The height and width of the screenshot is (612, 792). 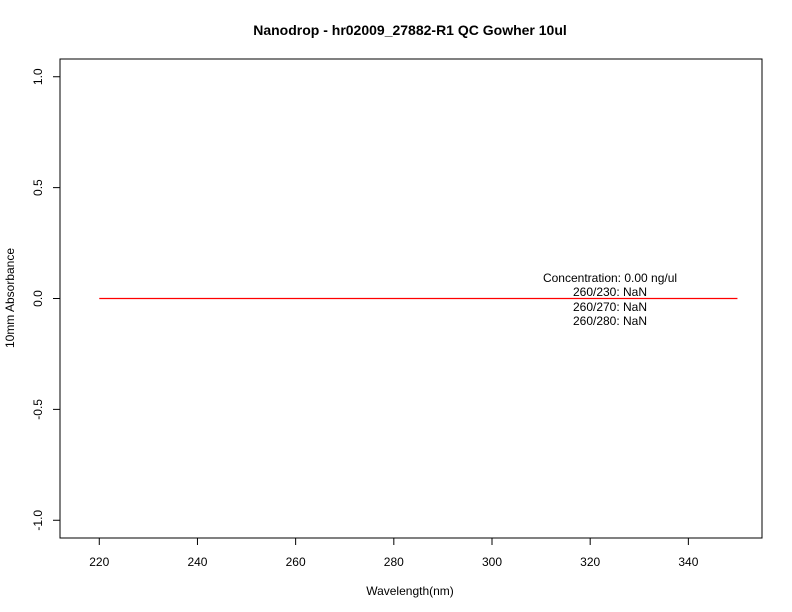 What do you see at coordinates (394, 562) in the screenshot?
I see `x-tick-label: 280` at bounding box center [394, 562].